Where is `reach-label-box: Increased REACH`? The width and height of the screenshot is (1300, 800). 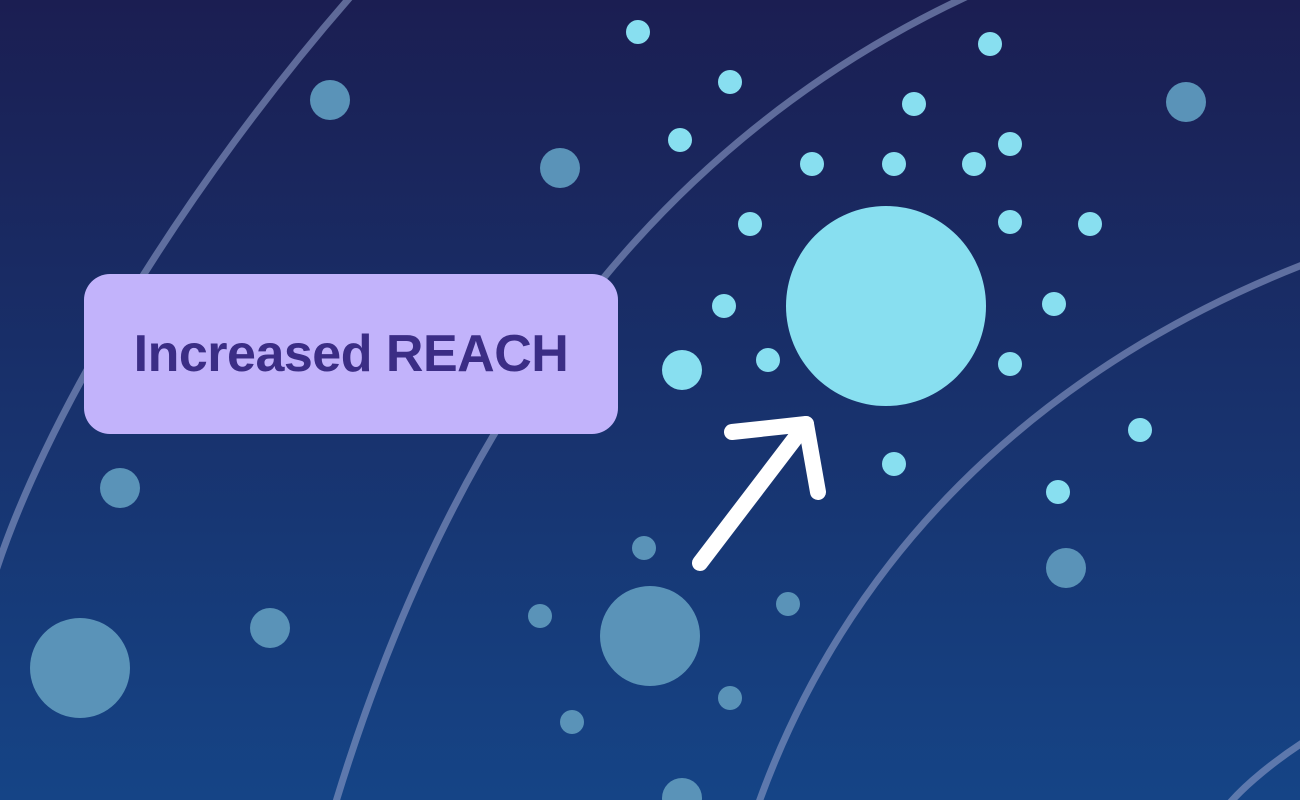 reach-label-box: Increased REACH is located at coordinates (351, 354).